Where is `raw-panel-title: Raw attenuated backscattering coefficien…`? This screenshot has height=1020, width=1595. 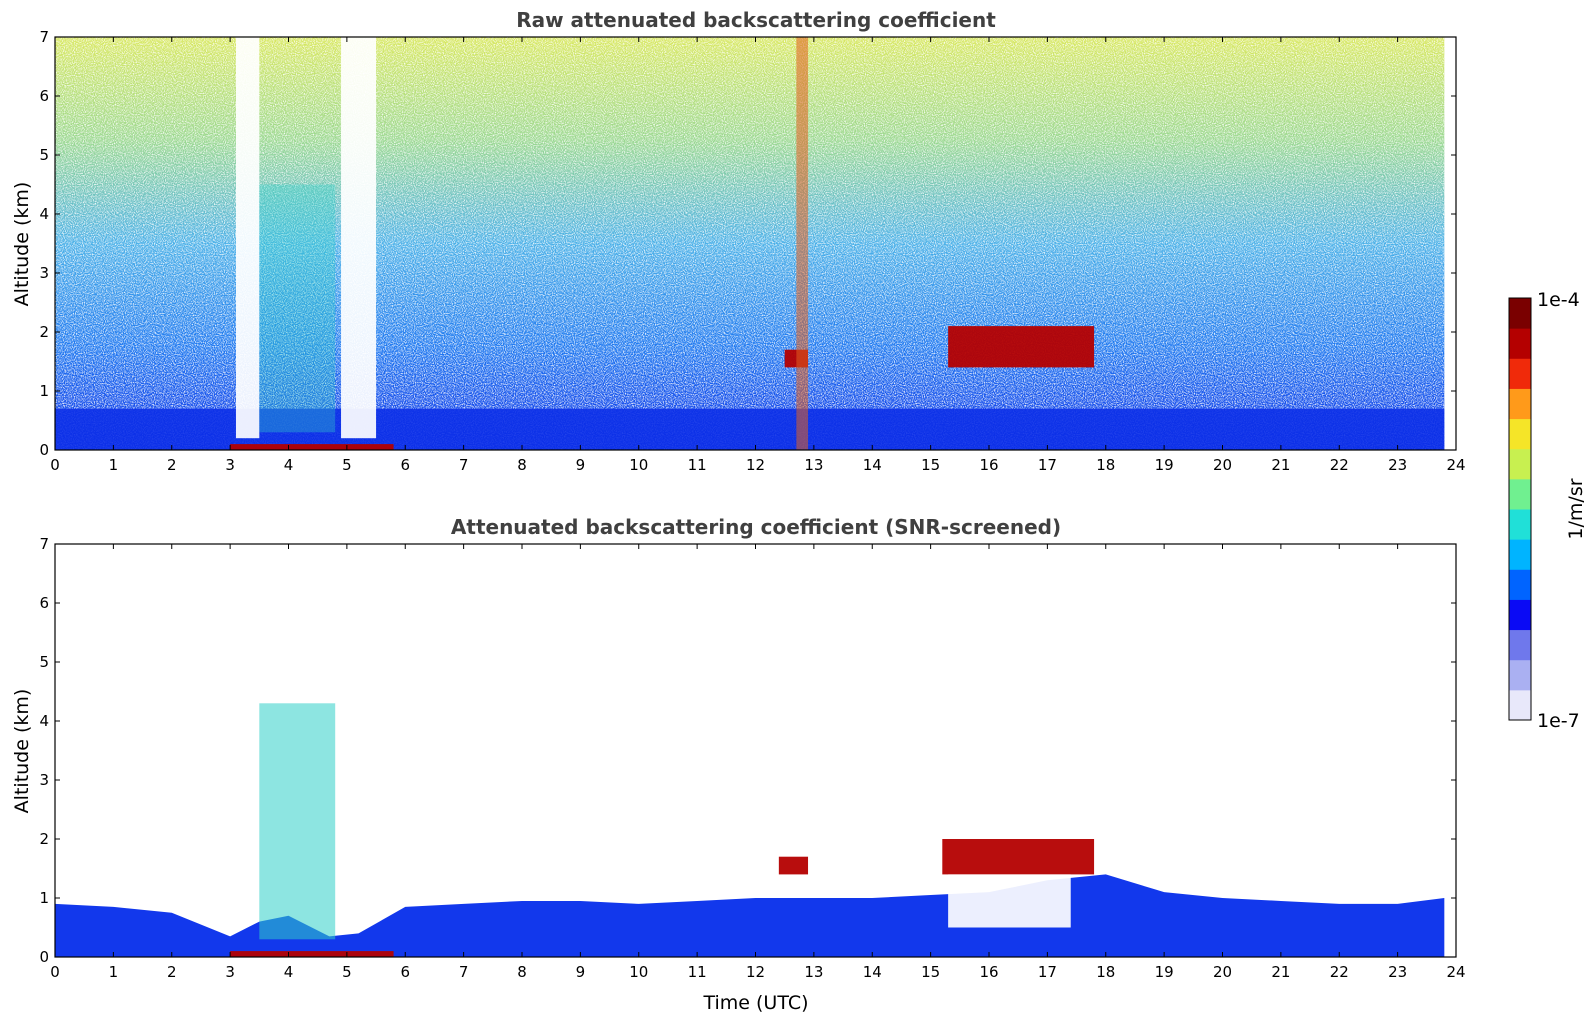
raw-panel-title: Raw attenuated backscattering coefficien… is located at coordinates (756, 20).